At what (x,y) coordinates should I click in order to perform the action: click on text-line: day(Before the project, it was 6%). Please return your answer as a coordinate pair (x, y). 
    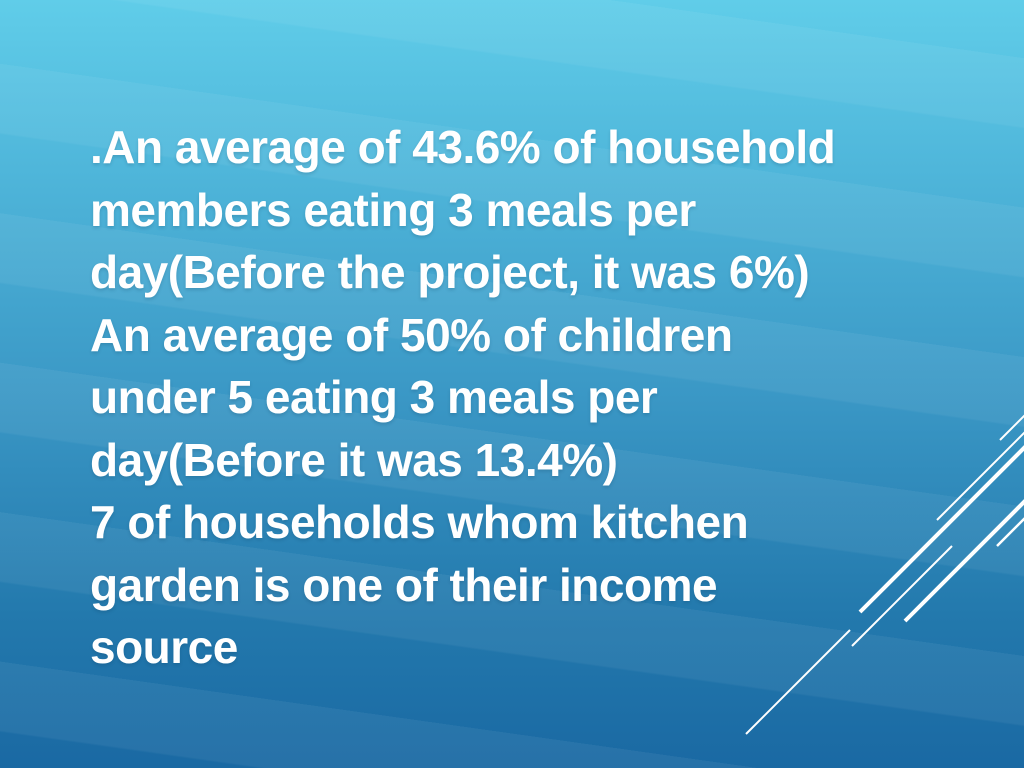
    Looking at the image, I should click on (450, 272).